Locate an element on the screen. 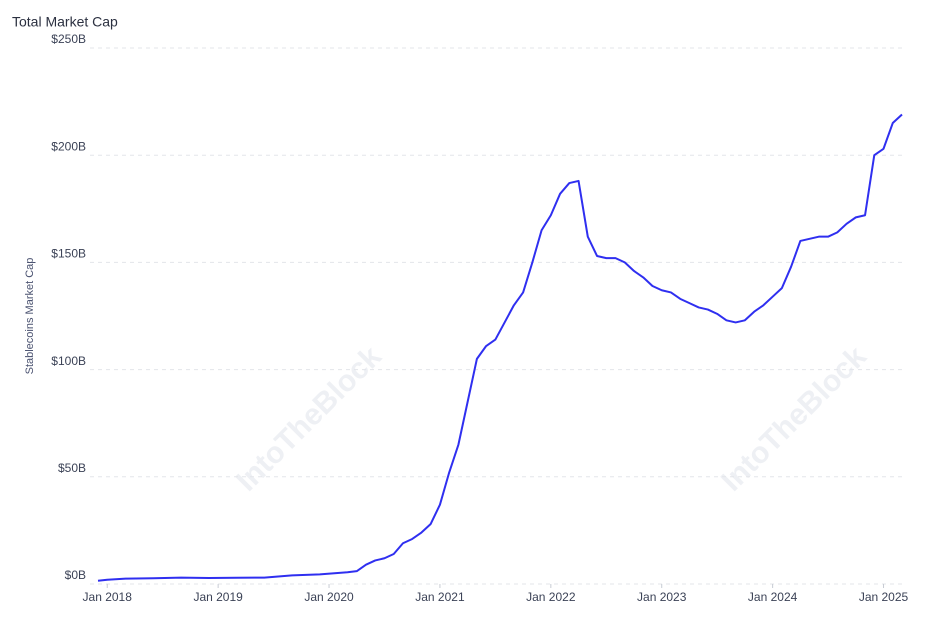 The height and width of the screenshot is (618, 948). y-axis-label: Stablecoins Market Cap is located at coordinates (30, 316).